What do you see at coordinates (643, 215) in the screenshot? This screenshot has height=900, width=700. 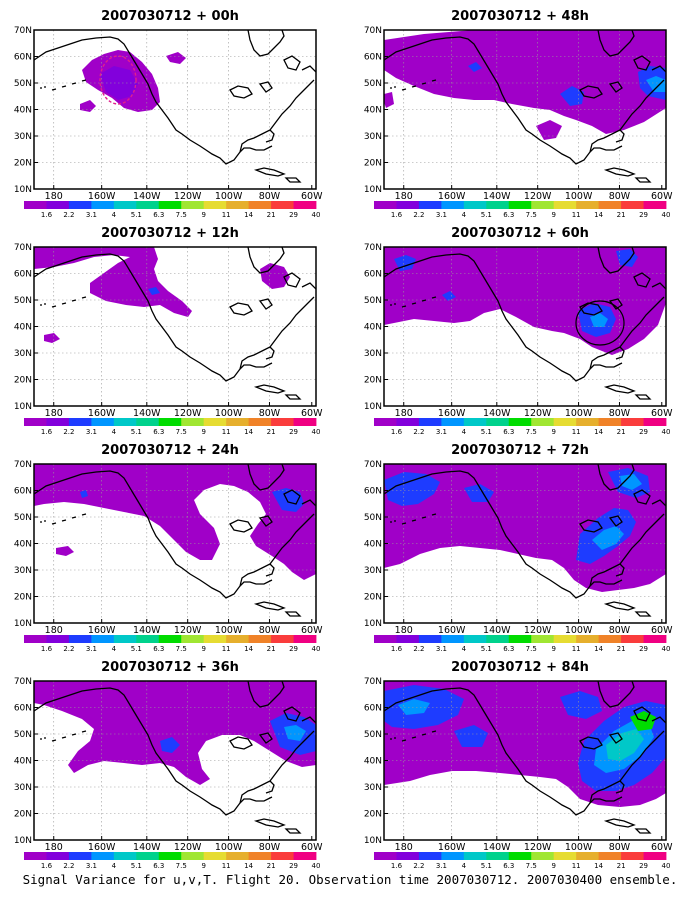 I see `colorbar-label: 29` at bounding box center [643, 215].